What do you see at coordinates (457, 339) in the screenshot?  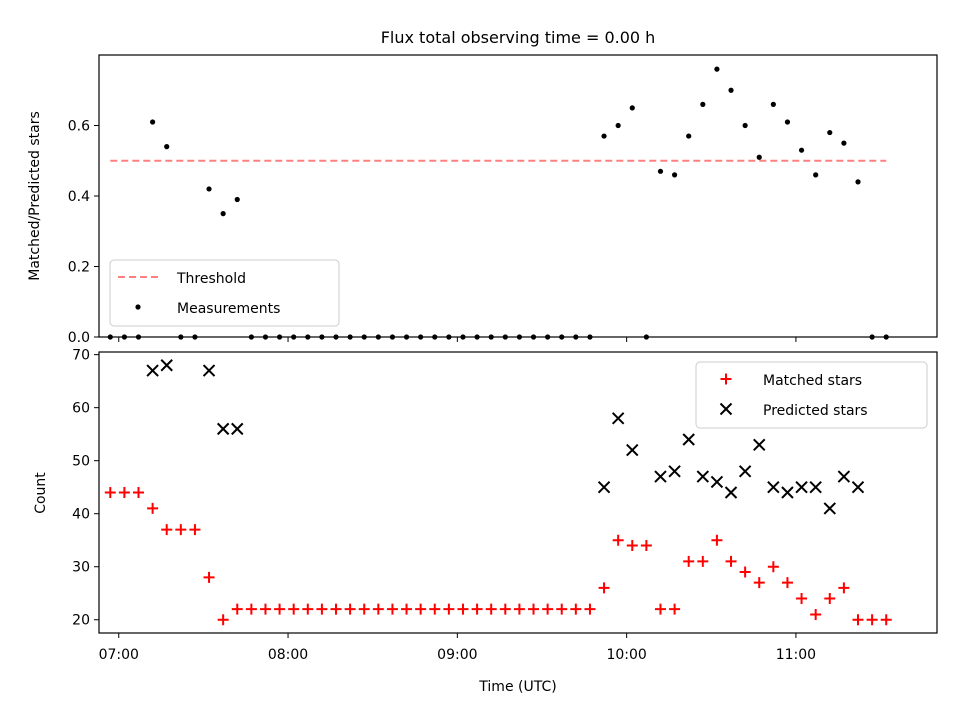 I see `top-x-ticks` at bounding box center [457, 339].